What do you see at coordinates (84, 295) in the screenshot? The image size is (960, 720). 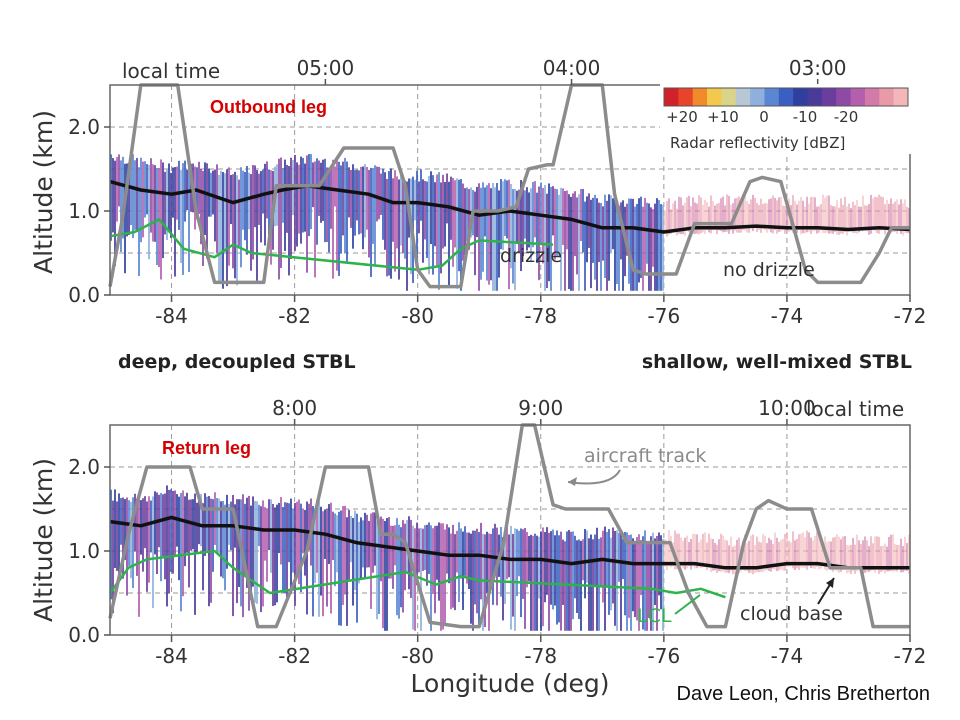 I see `y-tick-label: 0.0` at bounding box center [84, 295].